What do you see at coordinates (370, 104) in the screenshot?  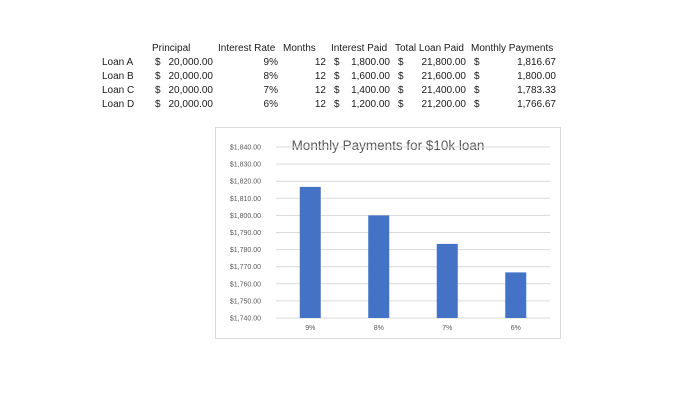 I see `interest-paid-cell: 1,200.00` at bounding box center [370, 104].